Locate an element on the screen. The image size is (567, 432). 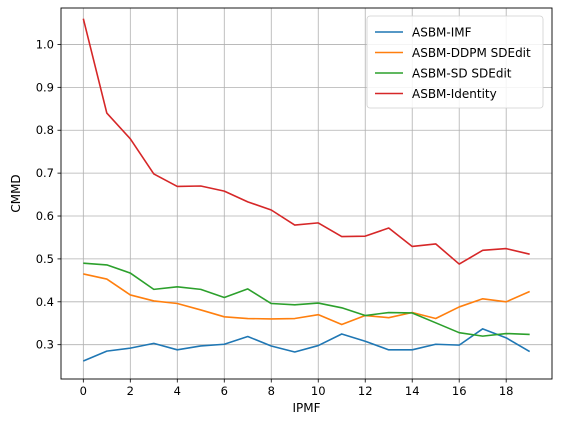
y-tick-label: 1.0 is located at coordinates (45, 44).